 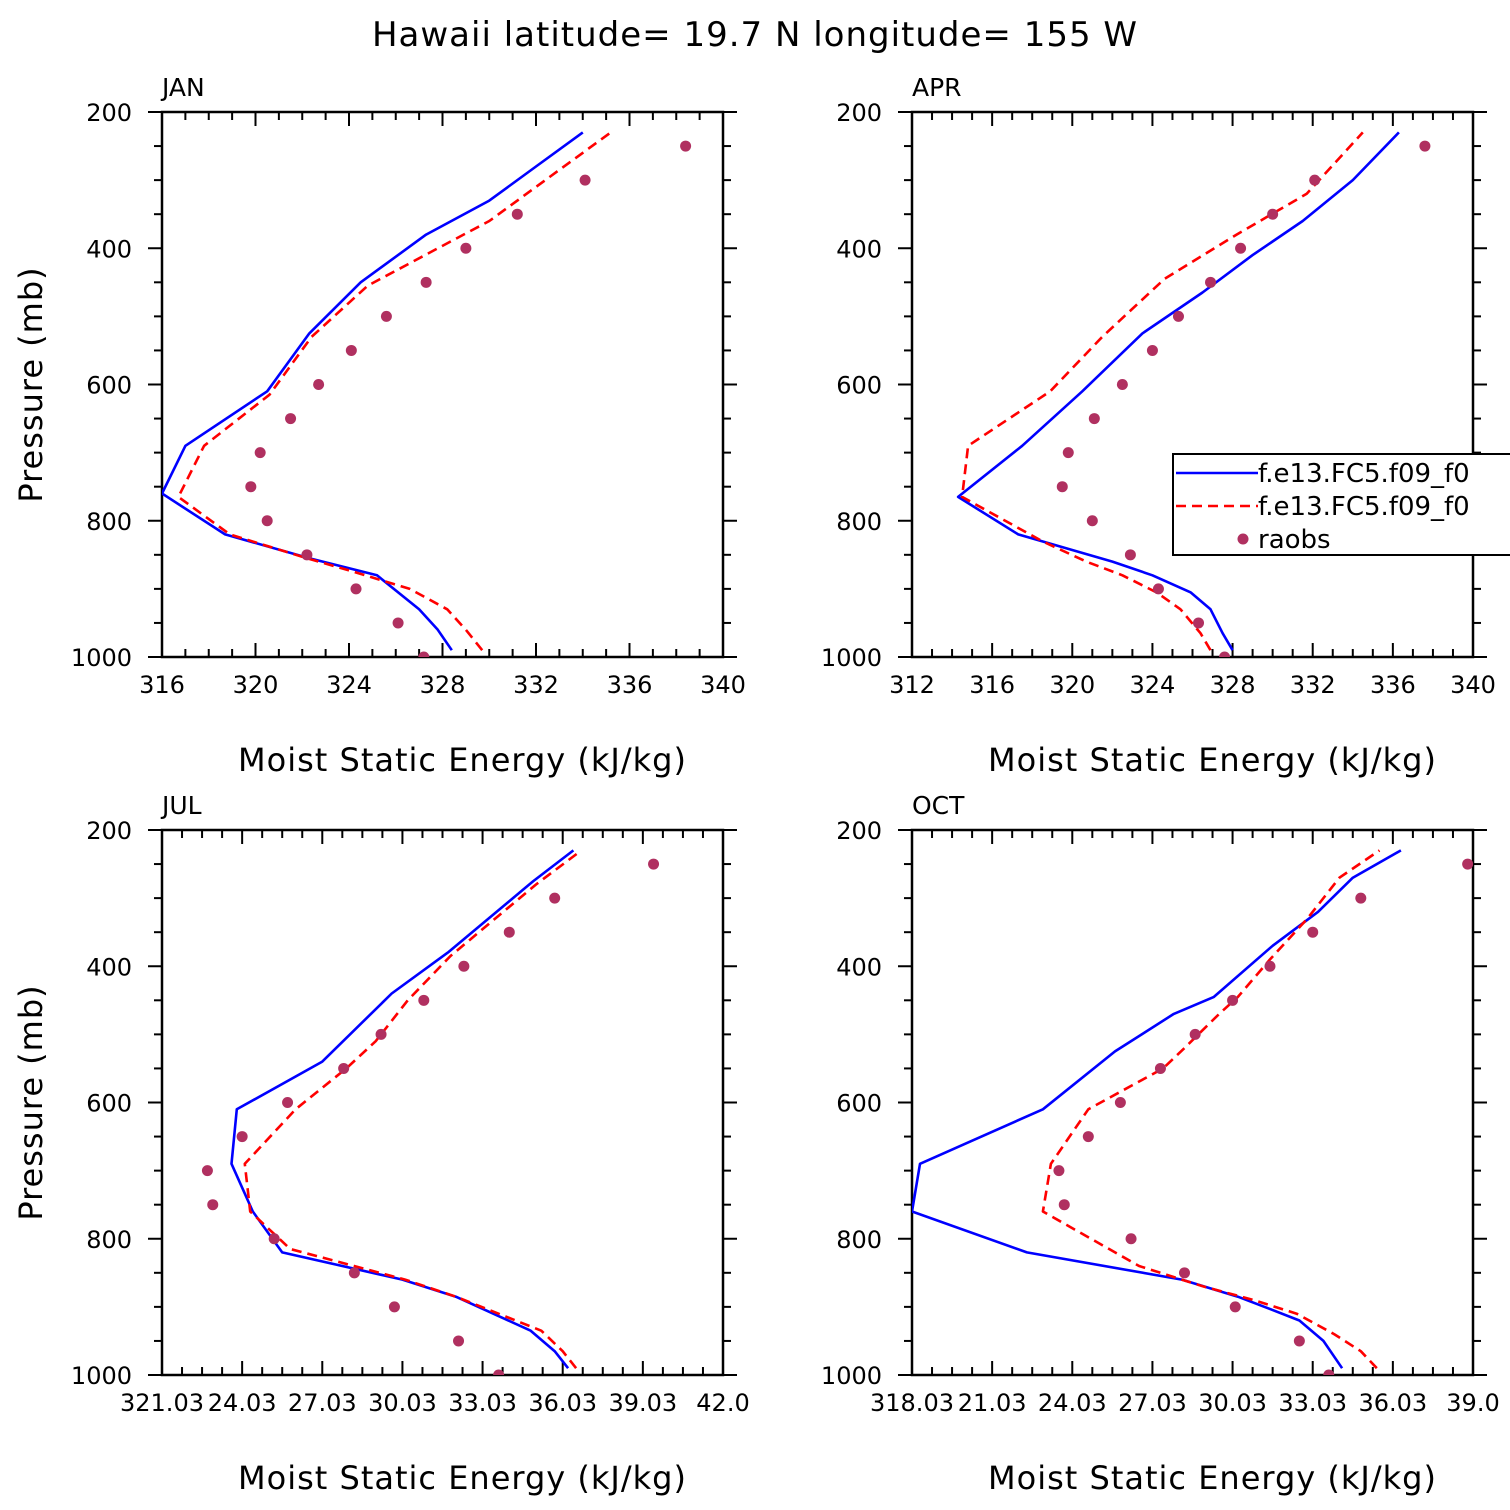 What do you see at coordinates (1294, 540) in the screenshot?
I see `legend-entry-label: raobs` at bounding box center [1294, 540].